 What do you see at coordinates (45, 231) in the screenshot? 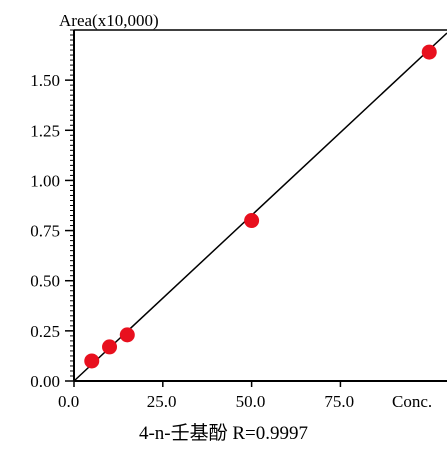
I see `y-tick-label: 0.75` at bounding box center [45, 231].